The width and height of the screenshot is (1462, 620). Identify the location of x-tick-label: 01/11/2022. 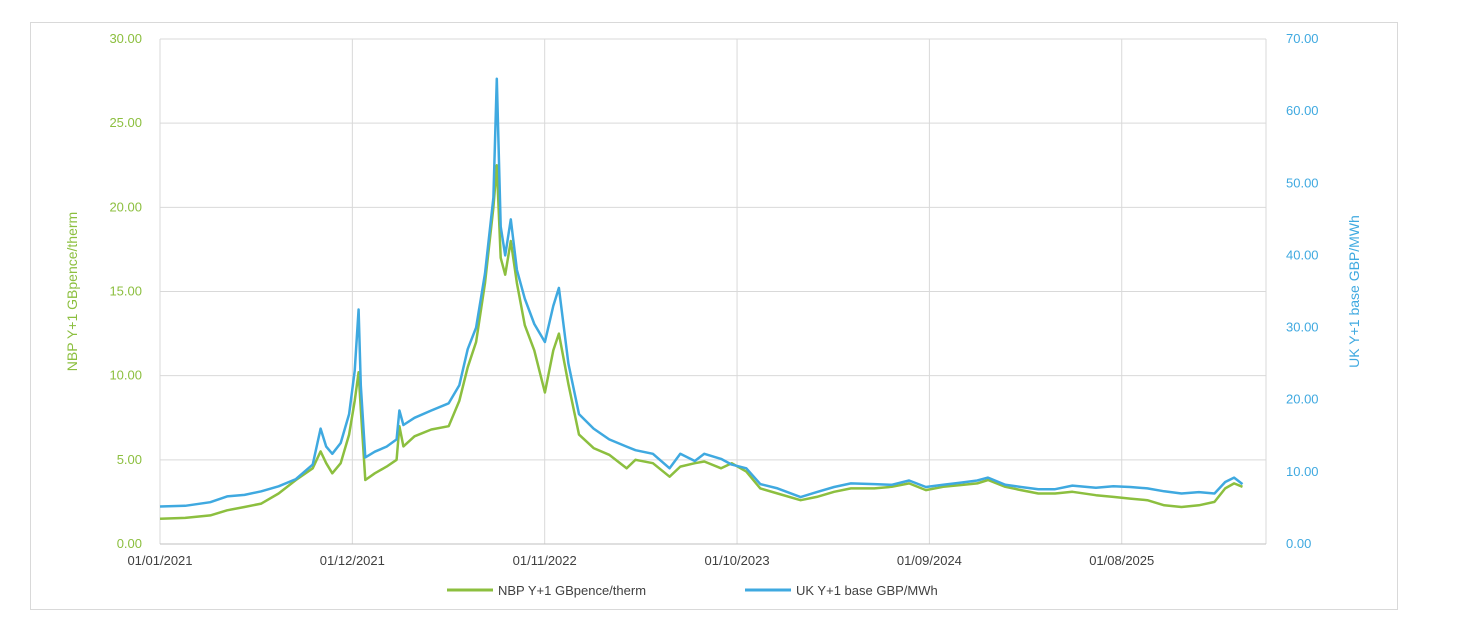
(545, 560).